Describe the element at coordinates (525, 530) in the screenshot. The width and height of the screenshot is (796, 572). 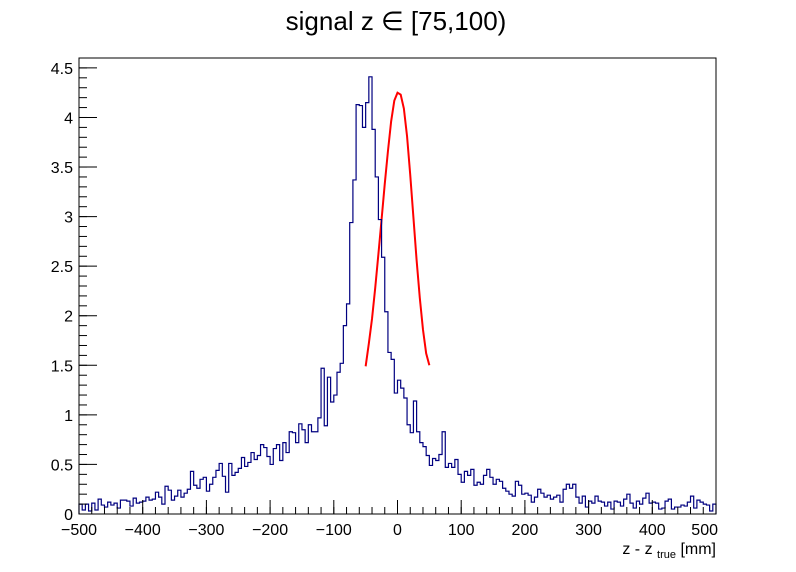
I see `x-tick-label: 200` at that location.